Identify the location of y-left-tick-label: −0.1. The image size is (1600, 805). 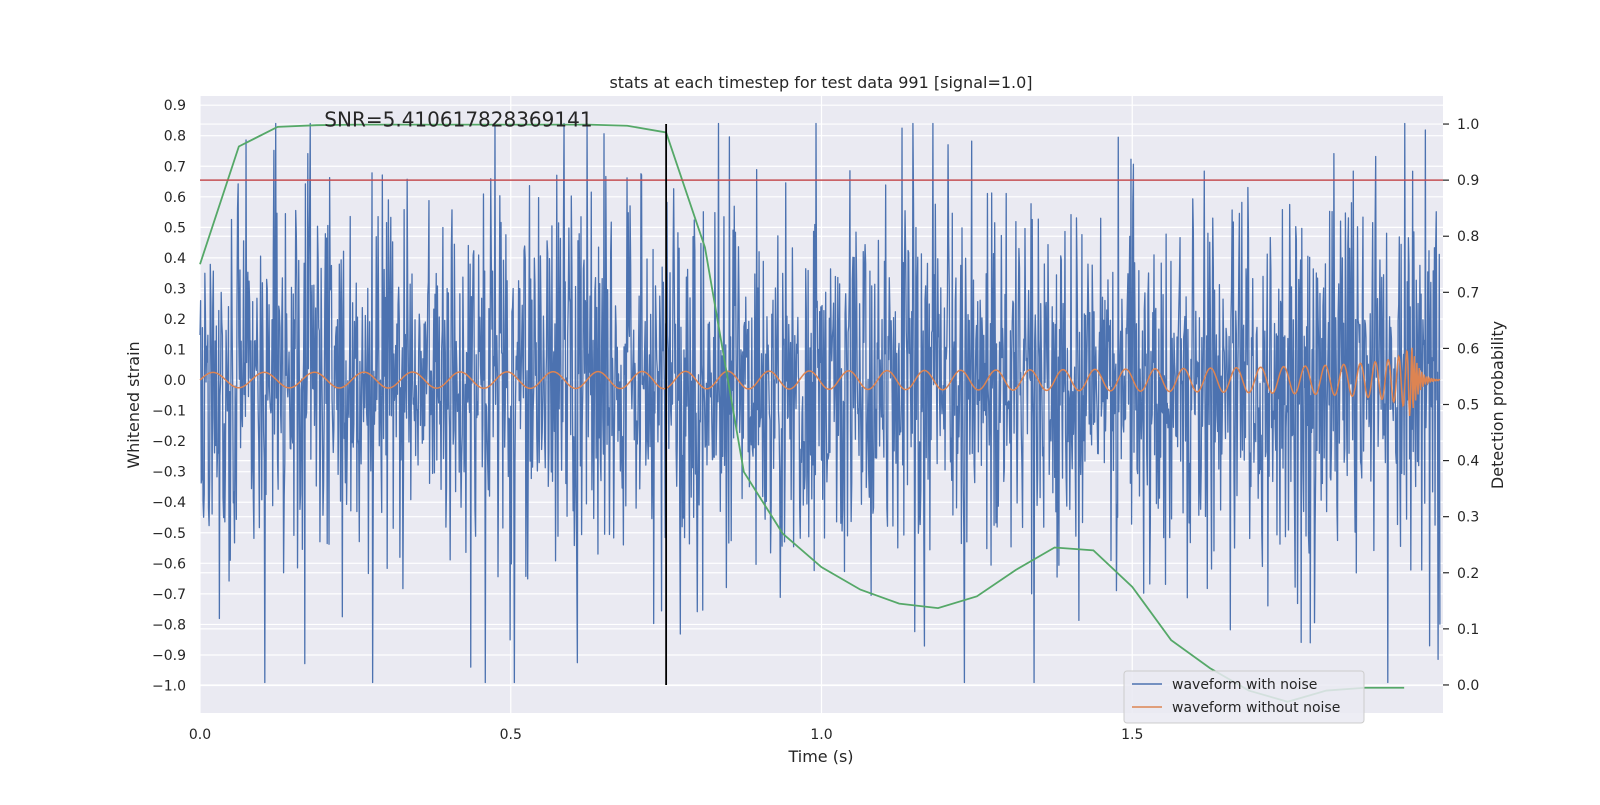
(169, 412).